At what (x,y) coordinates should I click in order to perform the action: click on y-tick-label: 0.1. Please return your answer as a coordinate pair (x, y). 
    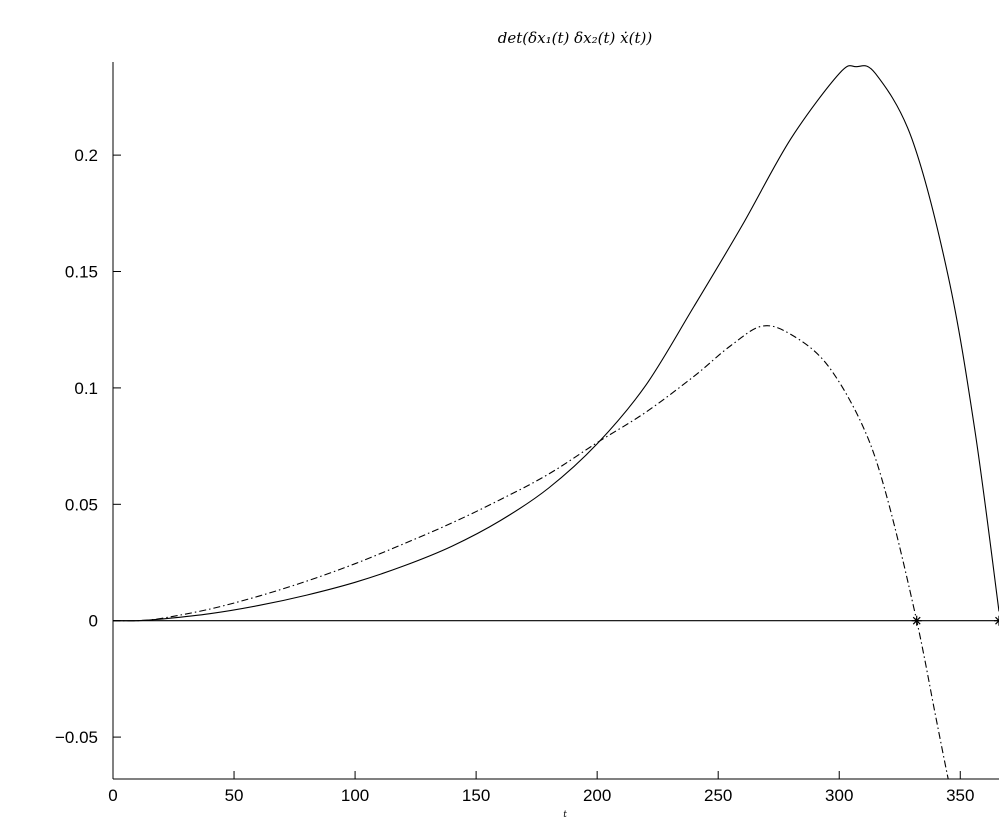
    Looking at the image, I should click on (86, 388).